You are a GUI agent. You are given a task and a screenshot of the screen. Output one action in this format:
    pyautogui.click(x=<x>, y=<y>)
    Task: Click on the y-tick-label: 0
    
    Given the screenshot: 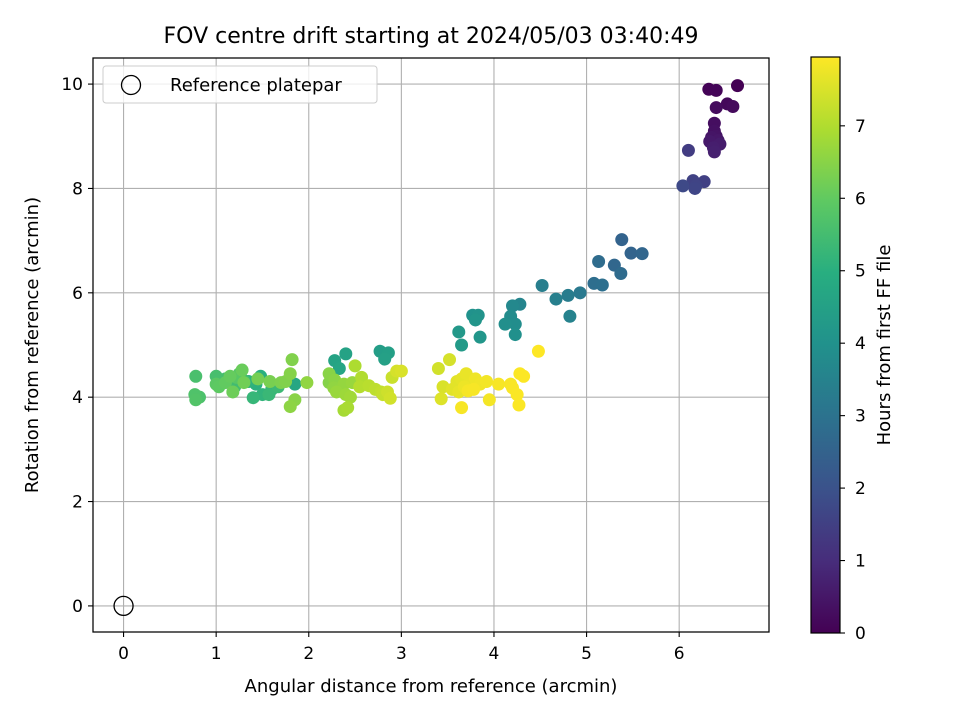 What is the action you would take?
    pyautogui.click(x=77, y=607)
    